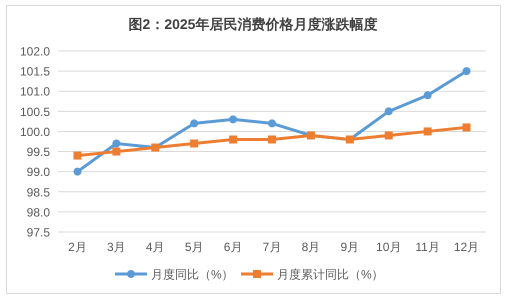  What do you see at coordinates (38, 172) in the screenshot?
I see `y-tick-label: 99.0` at bounding box center [38, 172].